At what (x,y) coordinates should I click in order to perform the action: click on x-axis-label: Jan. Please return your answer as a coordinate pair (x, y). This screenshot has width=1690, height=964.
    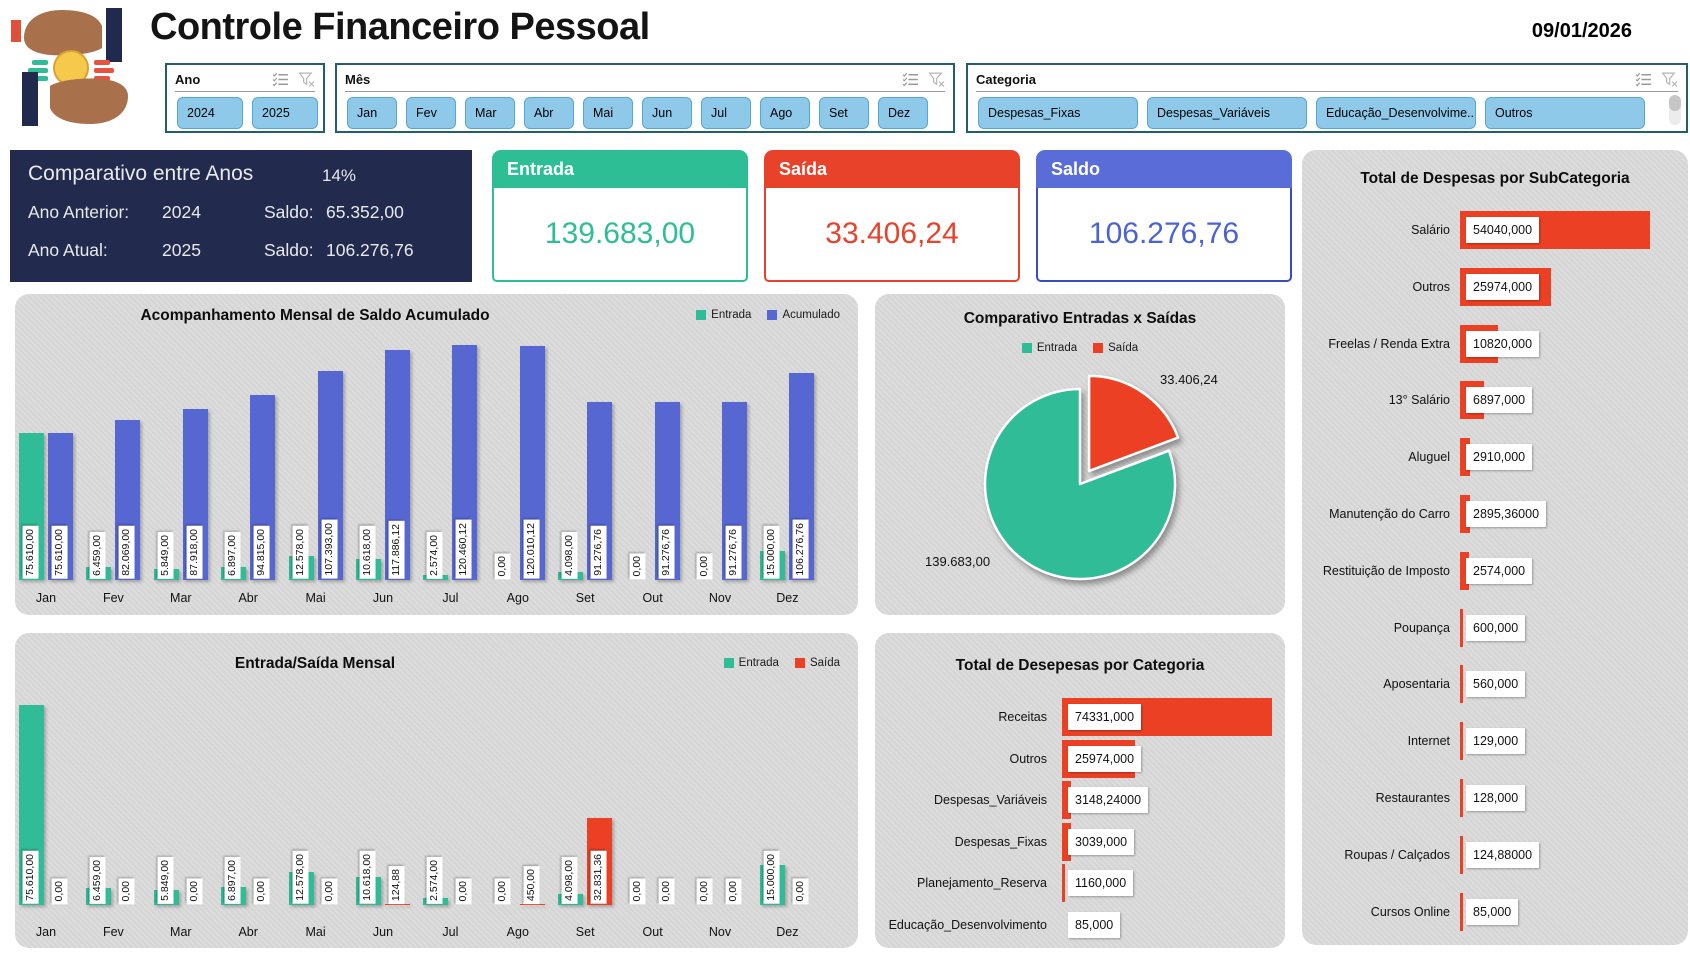
    Looking at the image, I should click on (46, 598).